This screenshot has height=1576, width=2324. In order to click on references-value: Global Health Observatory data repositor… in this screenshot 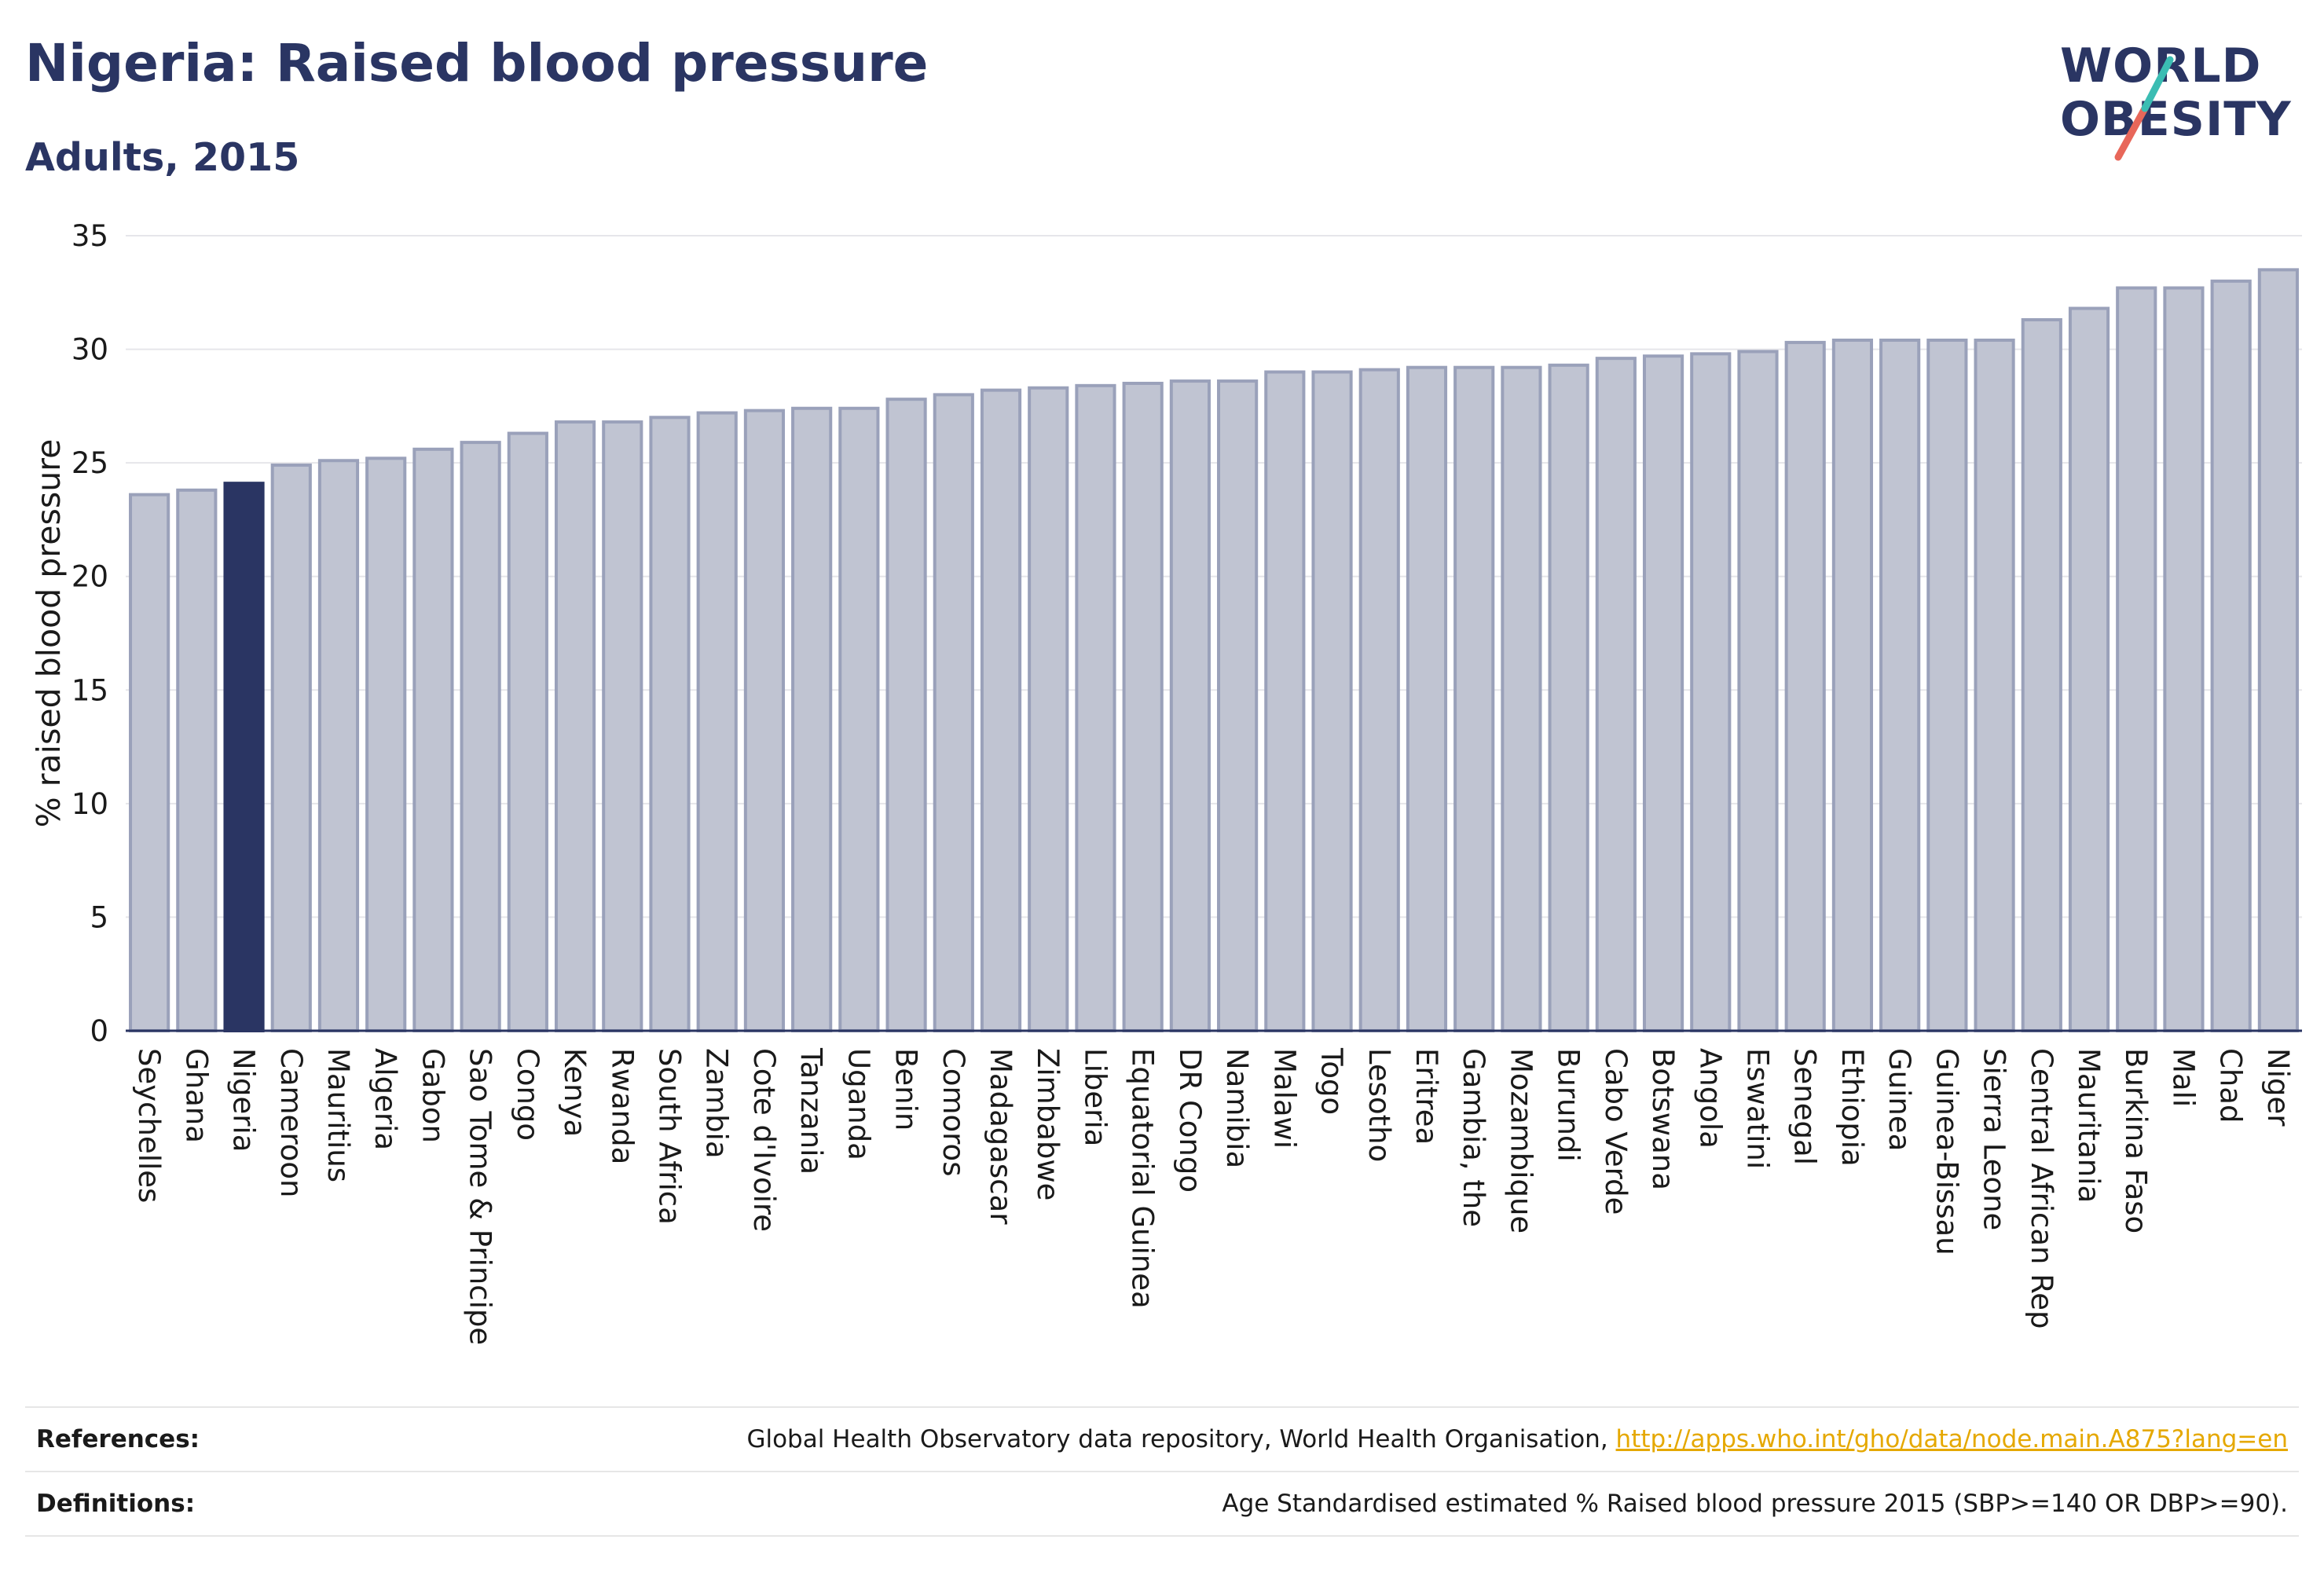, I will do `click(1517, 1439)`.